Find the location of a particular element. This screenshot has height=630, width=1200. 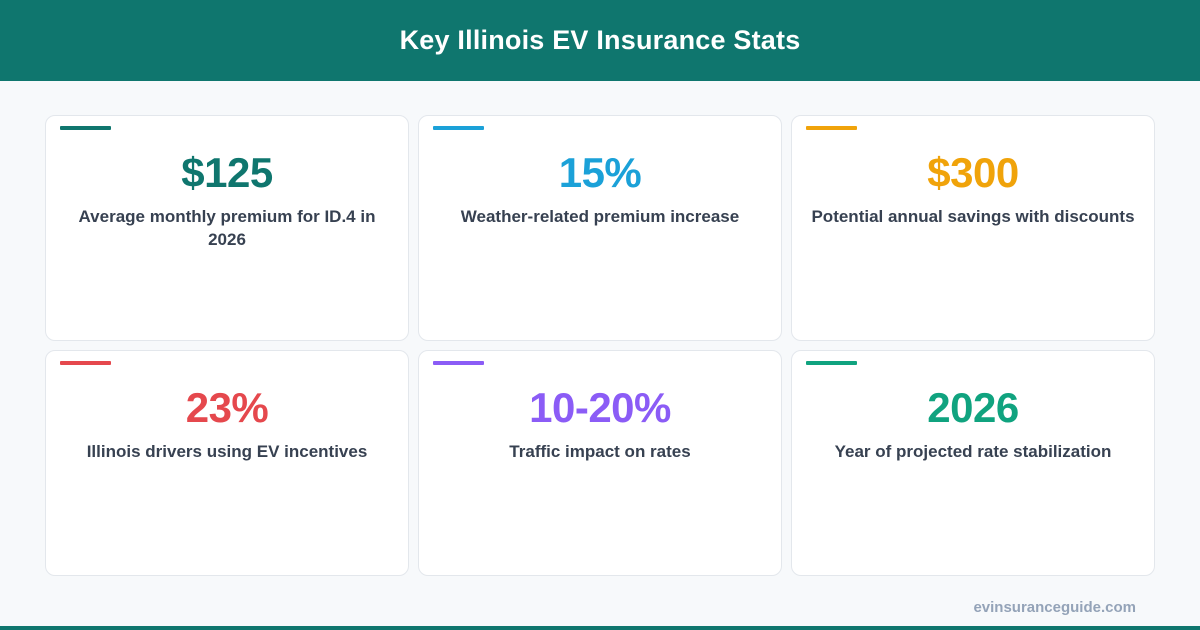

bottom-accent-bar is located at coordinates (600, 628).